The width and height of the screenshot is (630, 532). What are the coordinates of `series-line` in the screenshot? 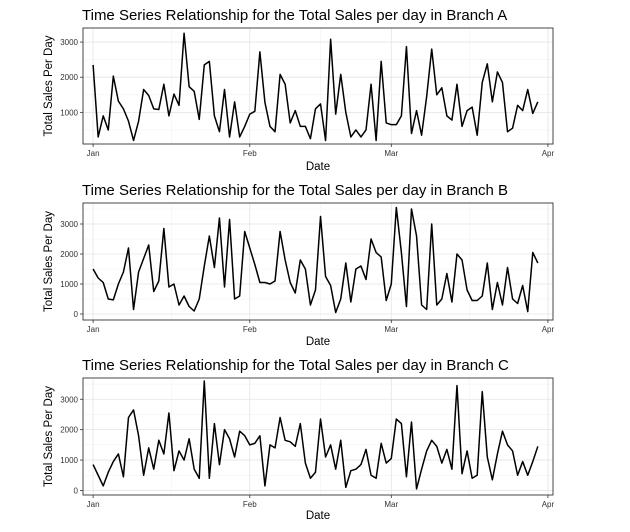 It's located at (315, 435).